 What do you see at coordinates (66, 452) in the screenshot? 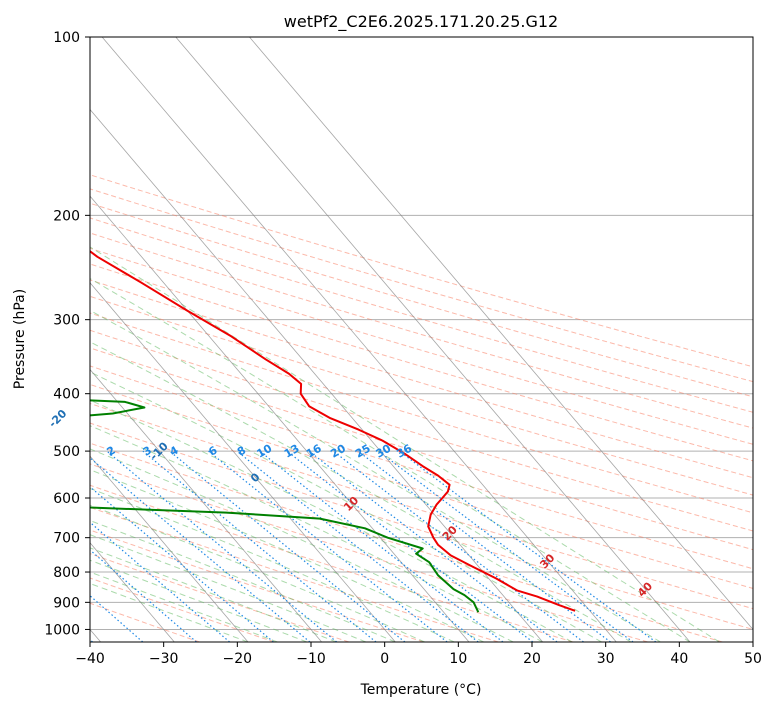
I see `y-tick-label: 500` at bounding box center [66, 452].